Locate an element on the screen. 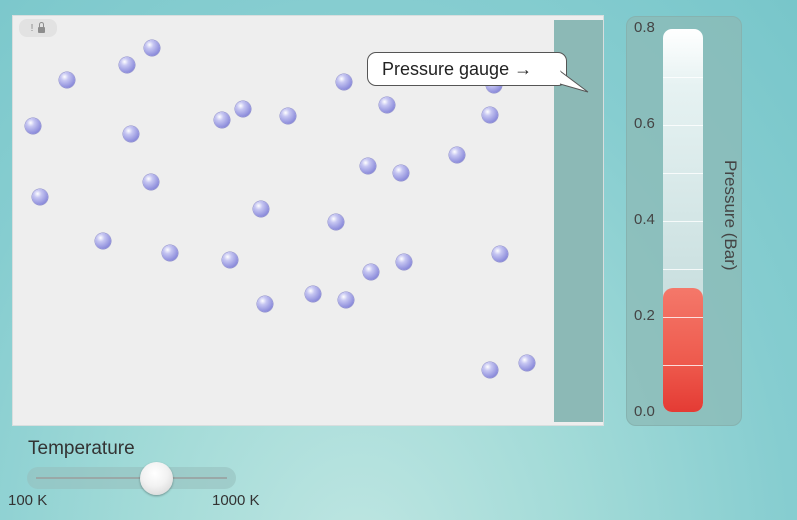 The height and width of the screenshot is (520, 797). pressure-axis-title: Pressure (Bar) is located at coordinates (730, 215).